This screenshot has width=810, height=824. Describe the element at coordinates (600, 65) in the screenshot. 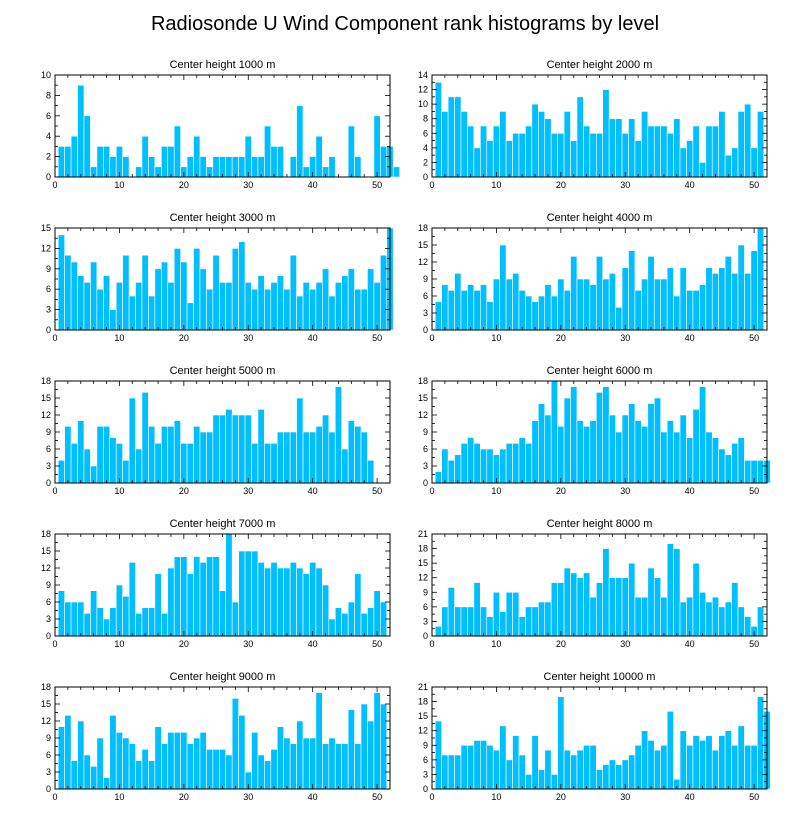

I see `panel-title: Center height 2000 m` at that location.